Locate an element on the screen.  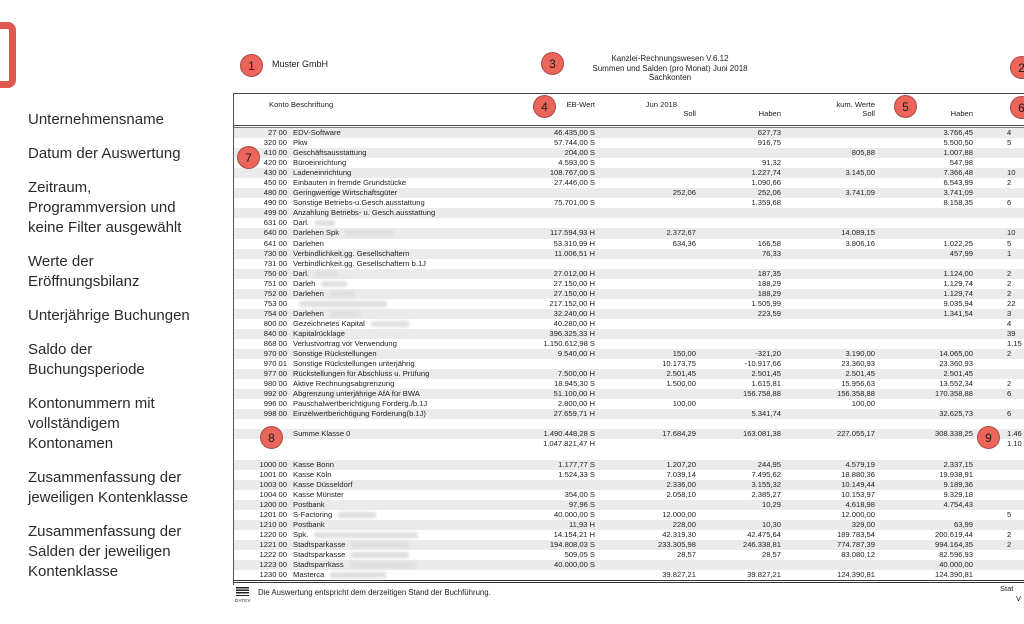
konto-name is located at coordinates (443, 304).